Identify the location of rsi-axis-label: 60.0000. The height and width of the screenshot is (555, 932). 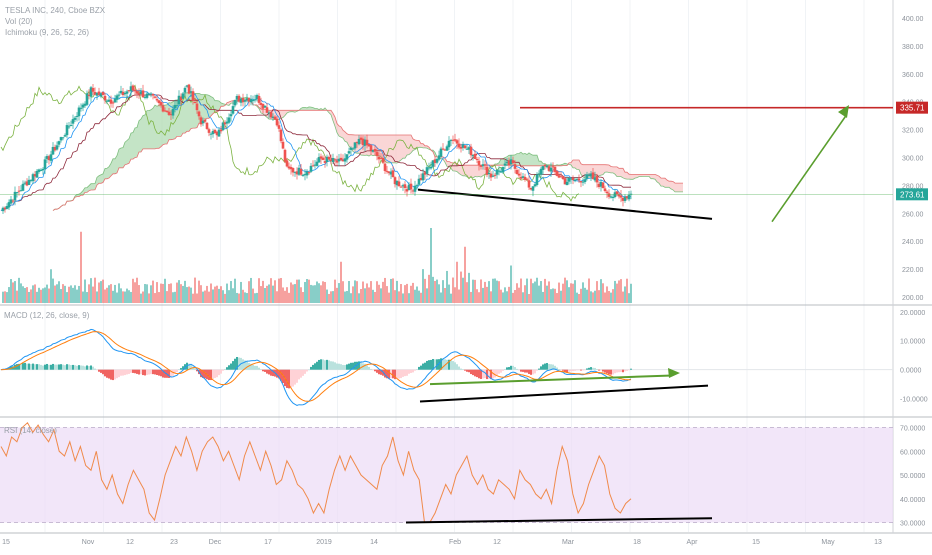
(912, 452).